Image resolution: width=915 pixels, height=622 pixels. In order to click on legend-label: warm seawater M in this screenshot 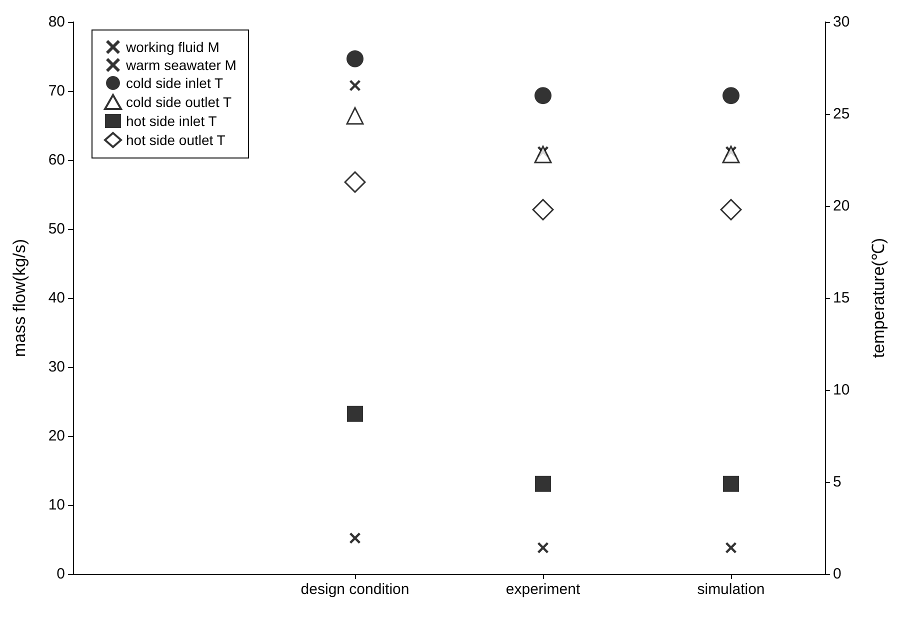, I will do `click(180, 65)`.